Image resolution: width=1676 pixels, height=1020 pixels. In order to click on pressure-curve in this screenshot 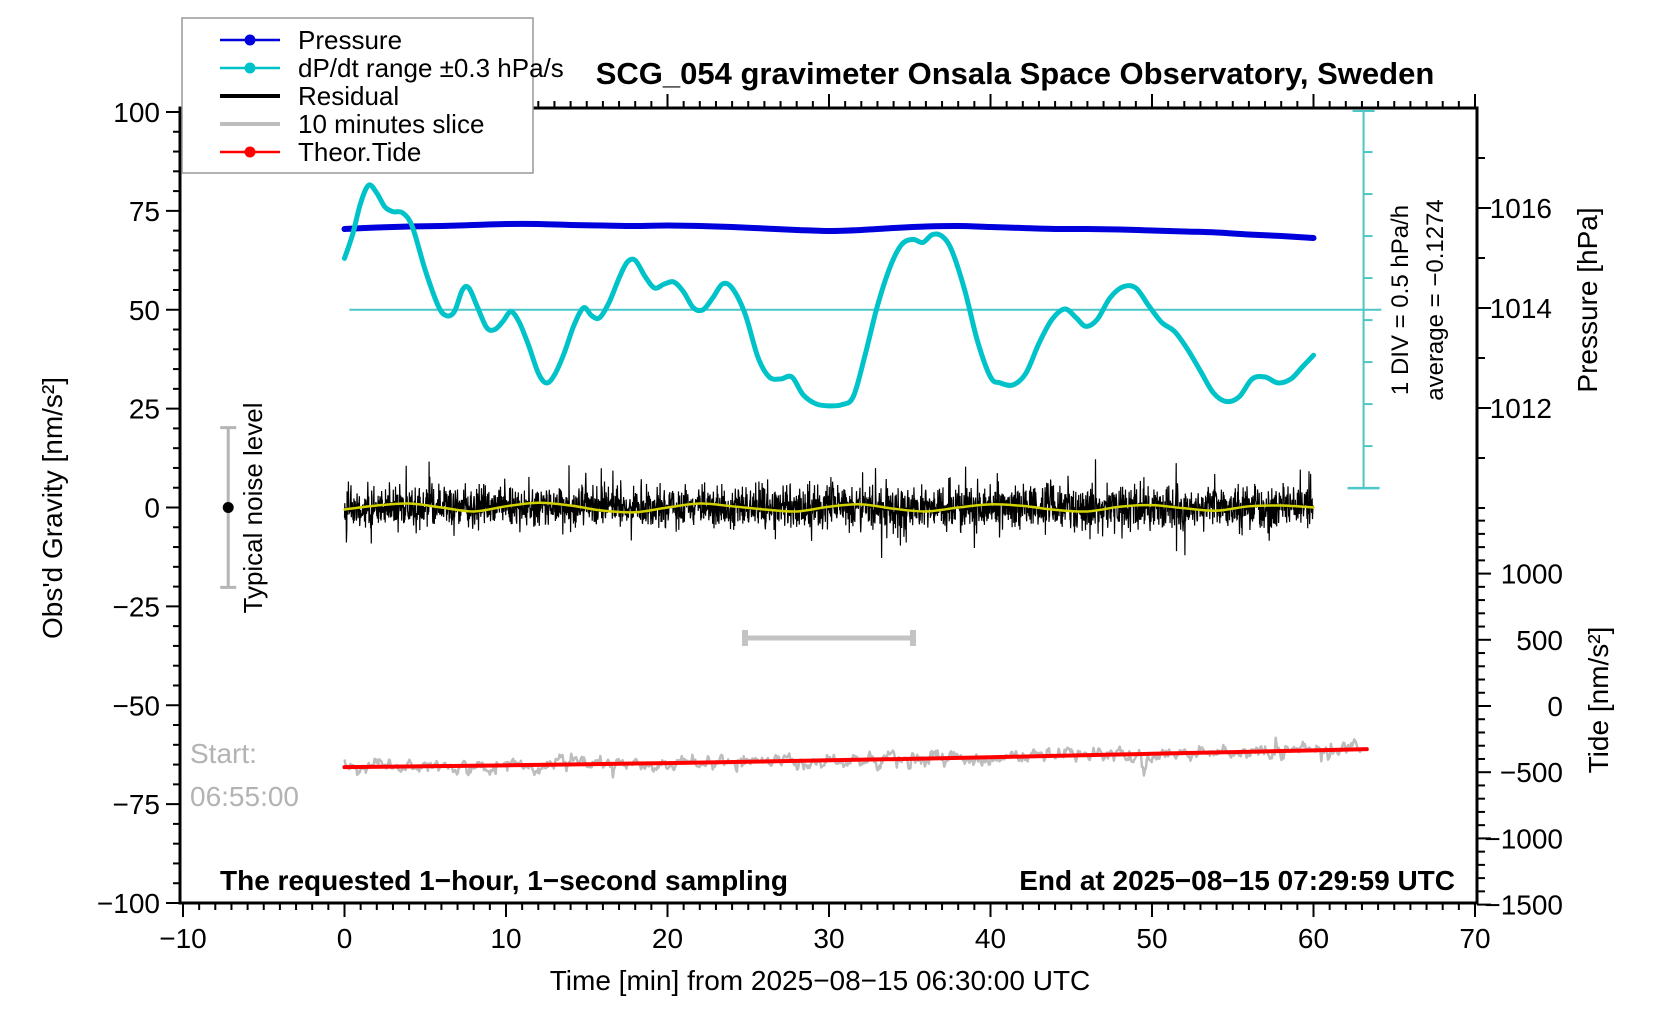, I will do `click(829, 230)`.